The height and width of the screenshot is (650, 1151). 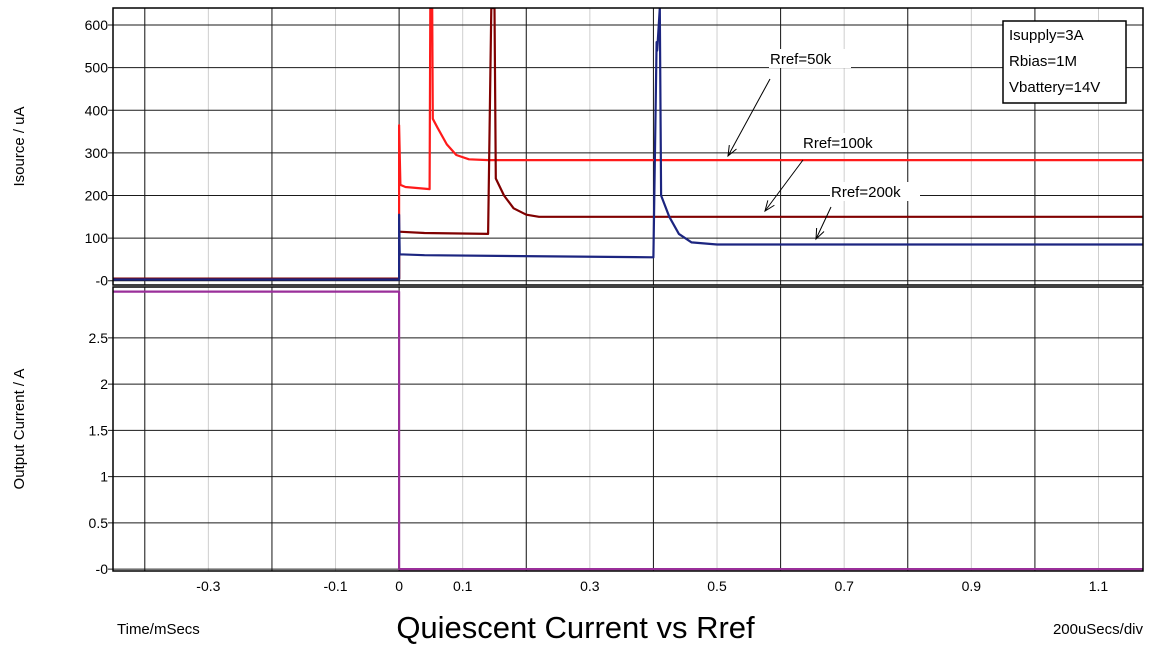 I want to click on y-tick-label: 2.5, so click(x=99, y=338).